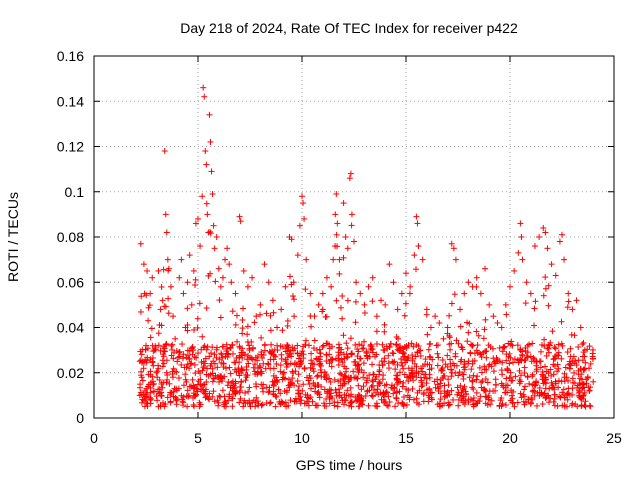 This screenshot has width=640, height=480. What do you see at coordinates (356, 438) in the screenshot?
I see `x-tick-labels: 0 5 10 15 20 25` at bounding box center [356, 438].